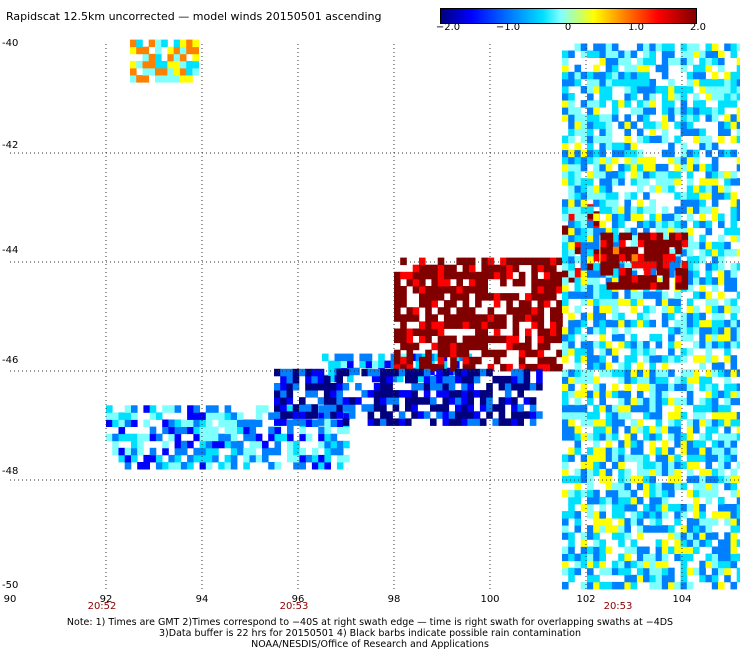 The image size is (740, 650). I want to click on lon-label: 104, so click(682, 599).